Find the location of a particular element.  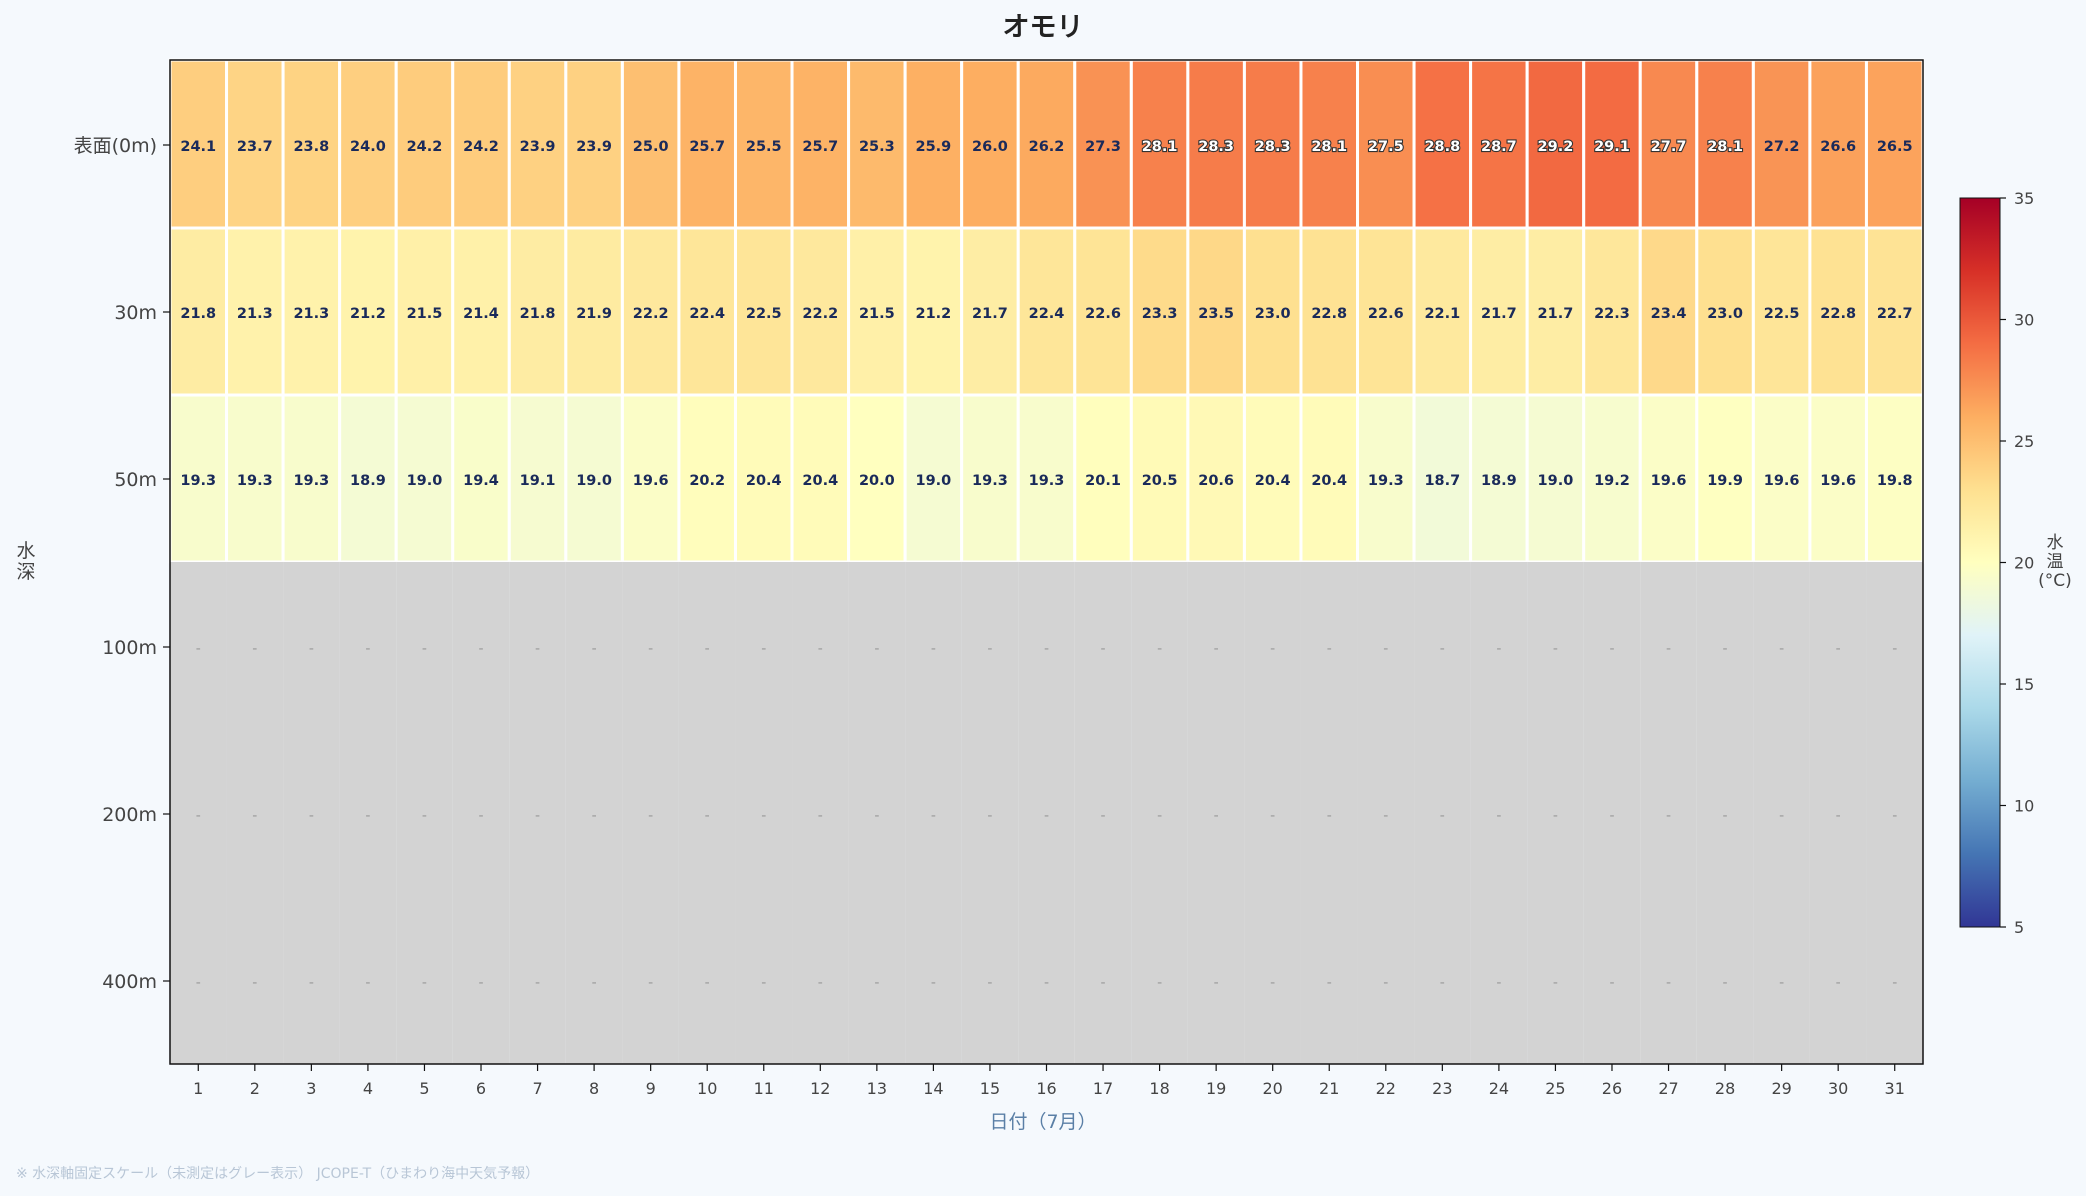

cell-value-label: 21.5 is located at coordinates (425, 314).